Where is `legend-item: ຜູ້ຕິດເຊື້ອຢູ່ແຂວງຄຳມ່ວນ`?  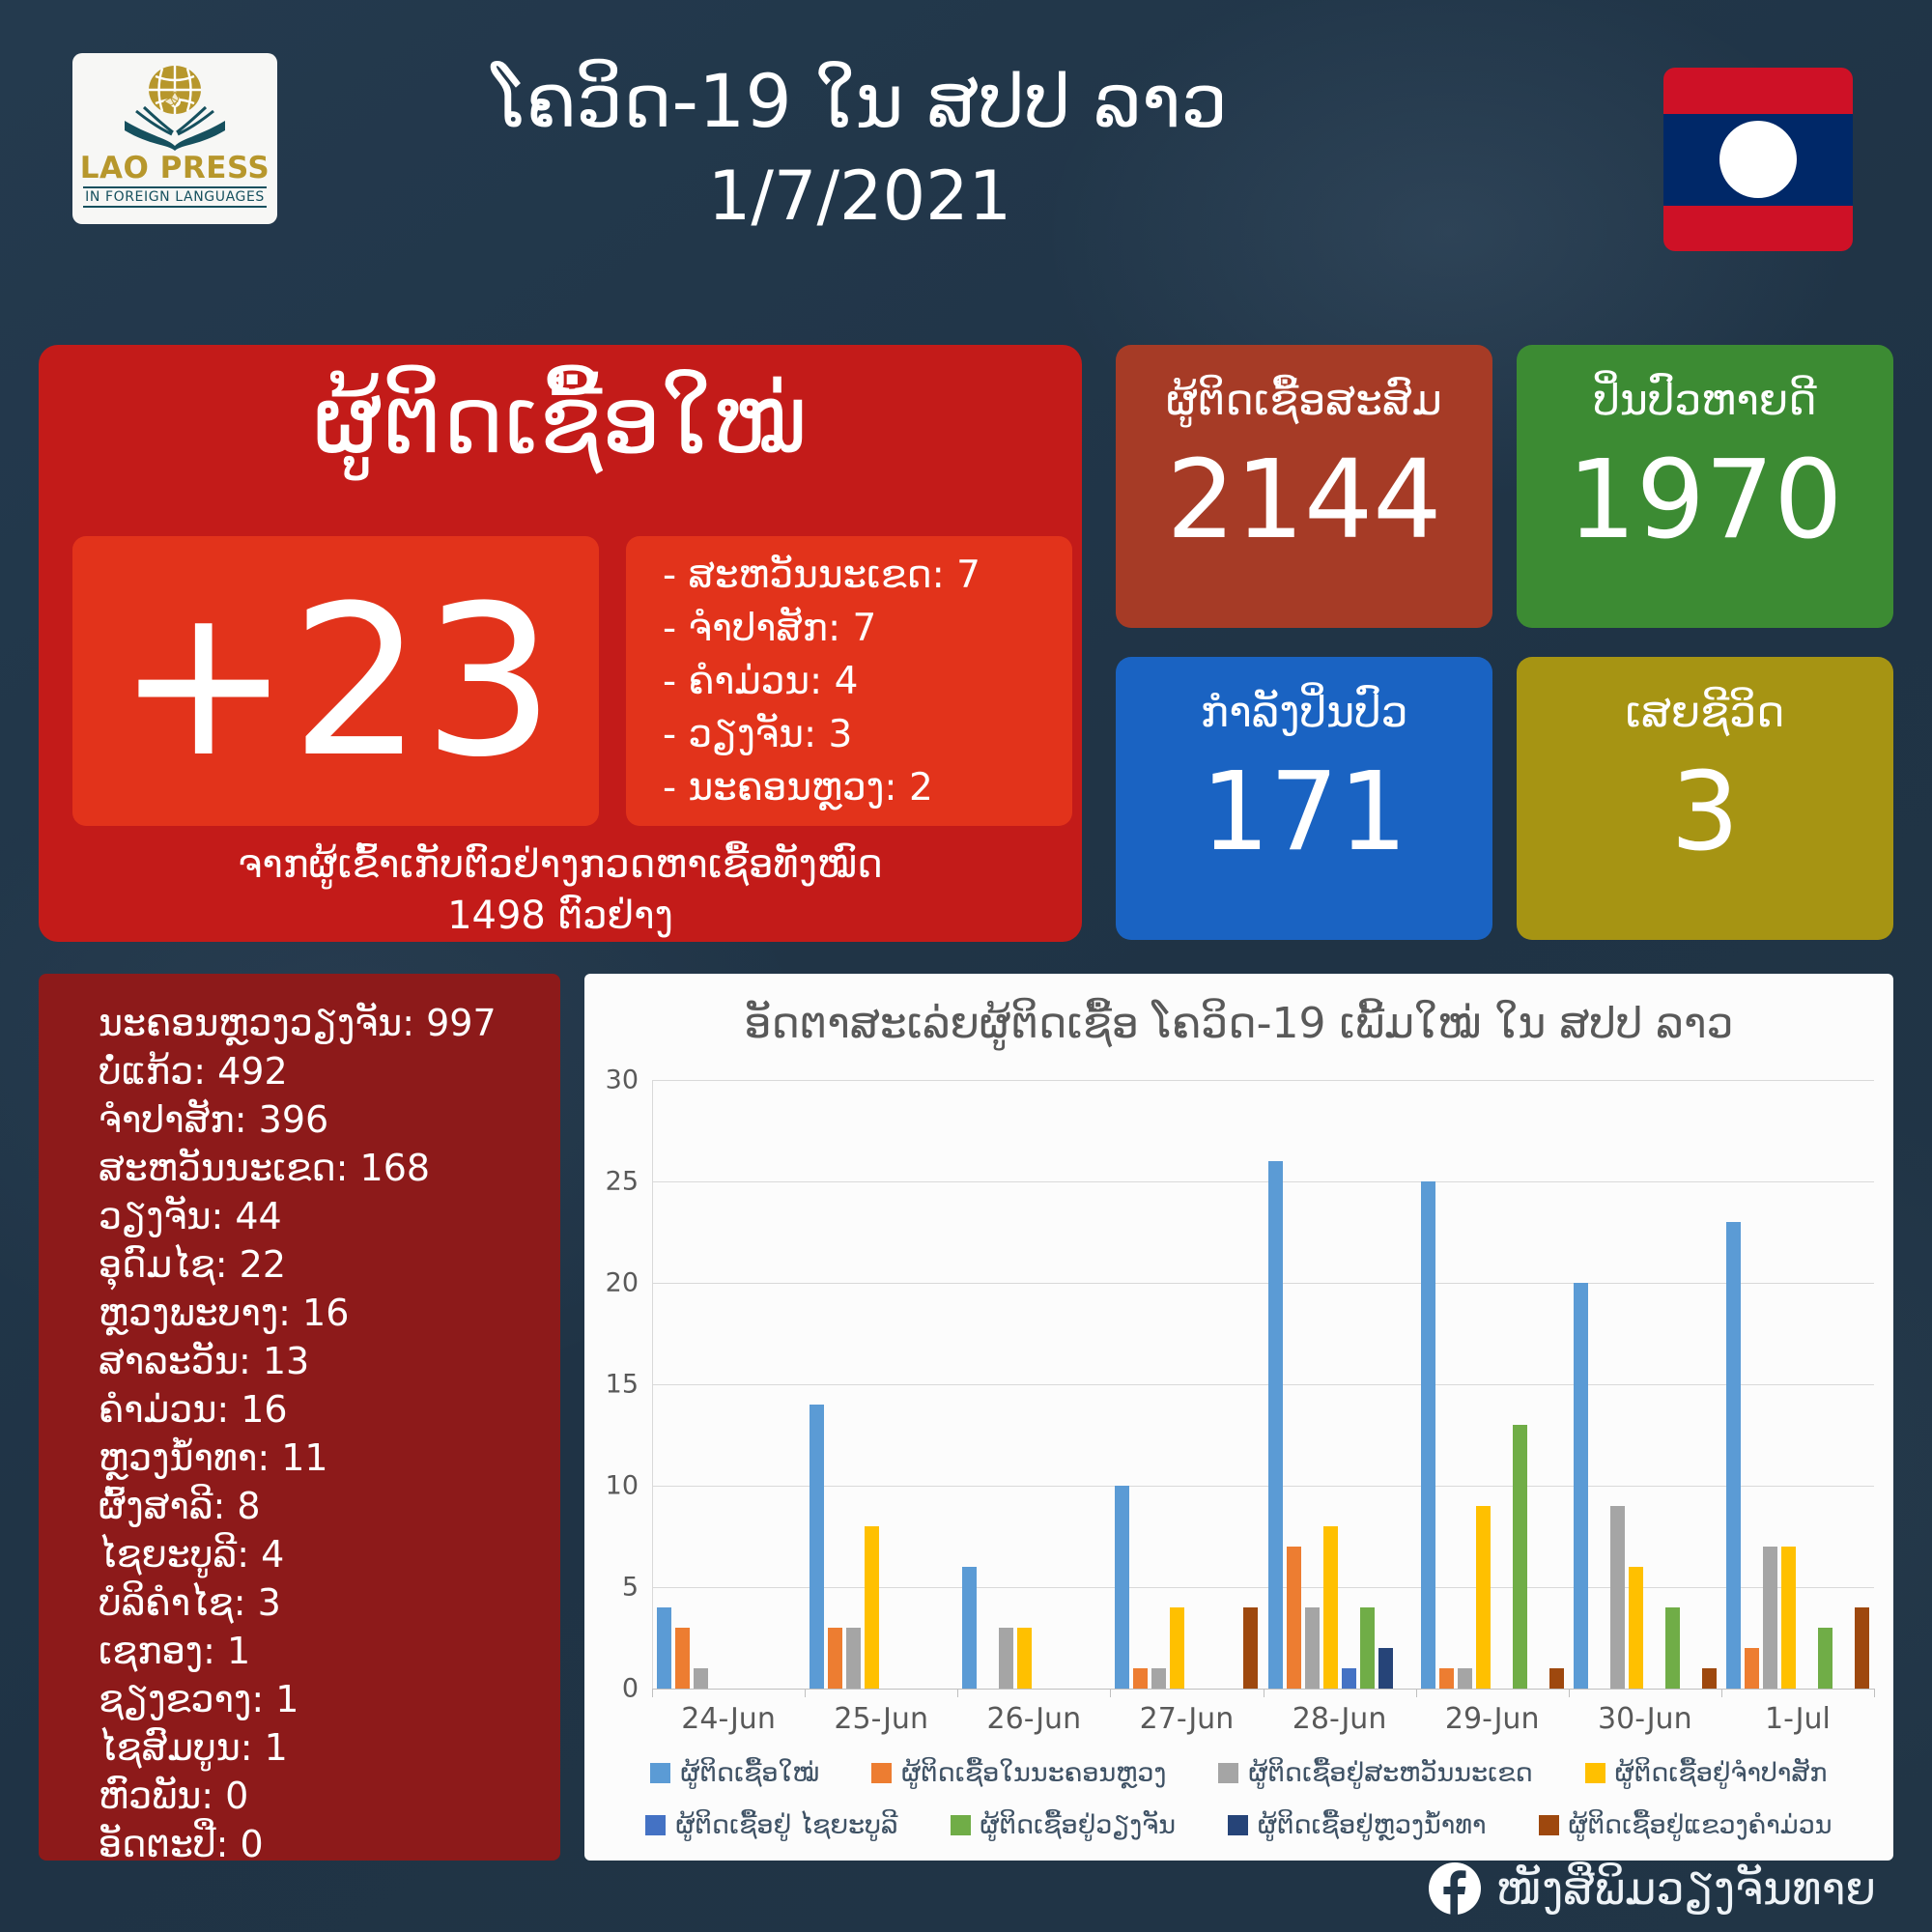
legend-item: ຜູ້ຕິດເຊື້ອຢູ່ແຂວງຄຳມ່ວນ is located at coordinates (1685, 1825).